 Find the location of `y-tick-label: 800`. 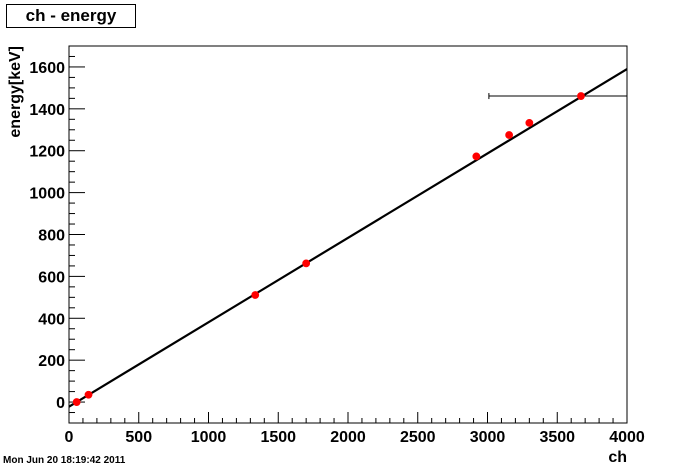

y-tick-label: 800 is located at coordinates (51, 236).